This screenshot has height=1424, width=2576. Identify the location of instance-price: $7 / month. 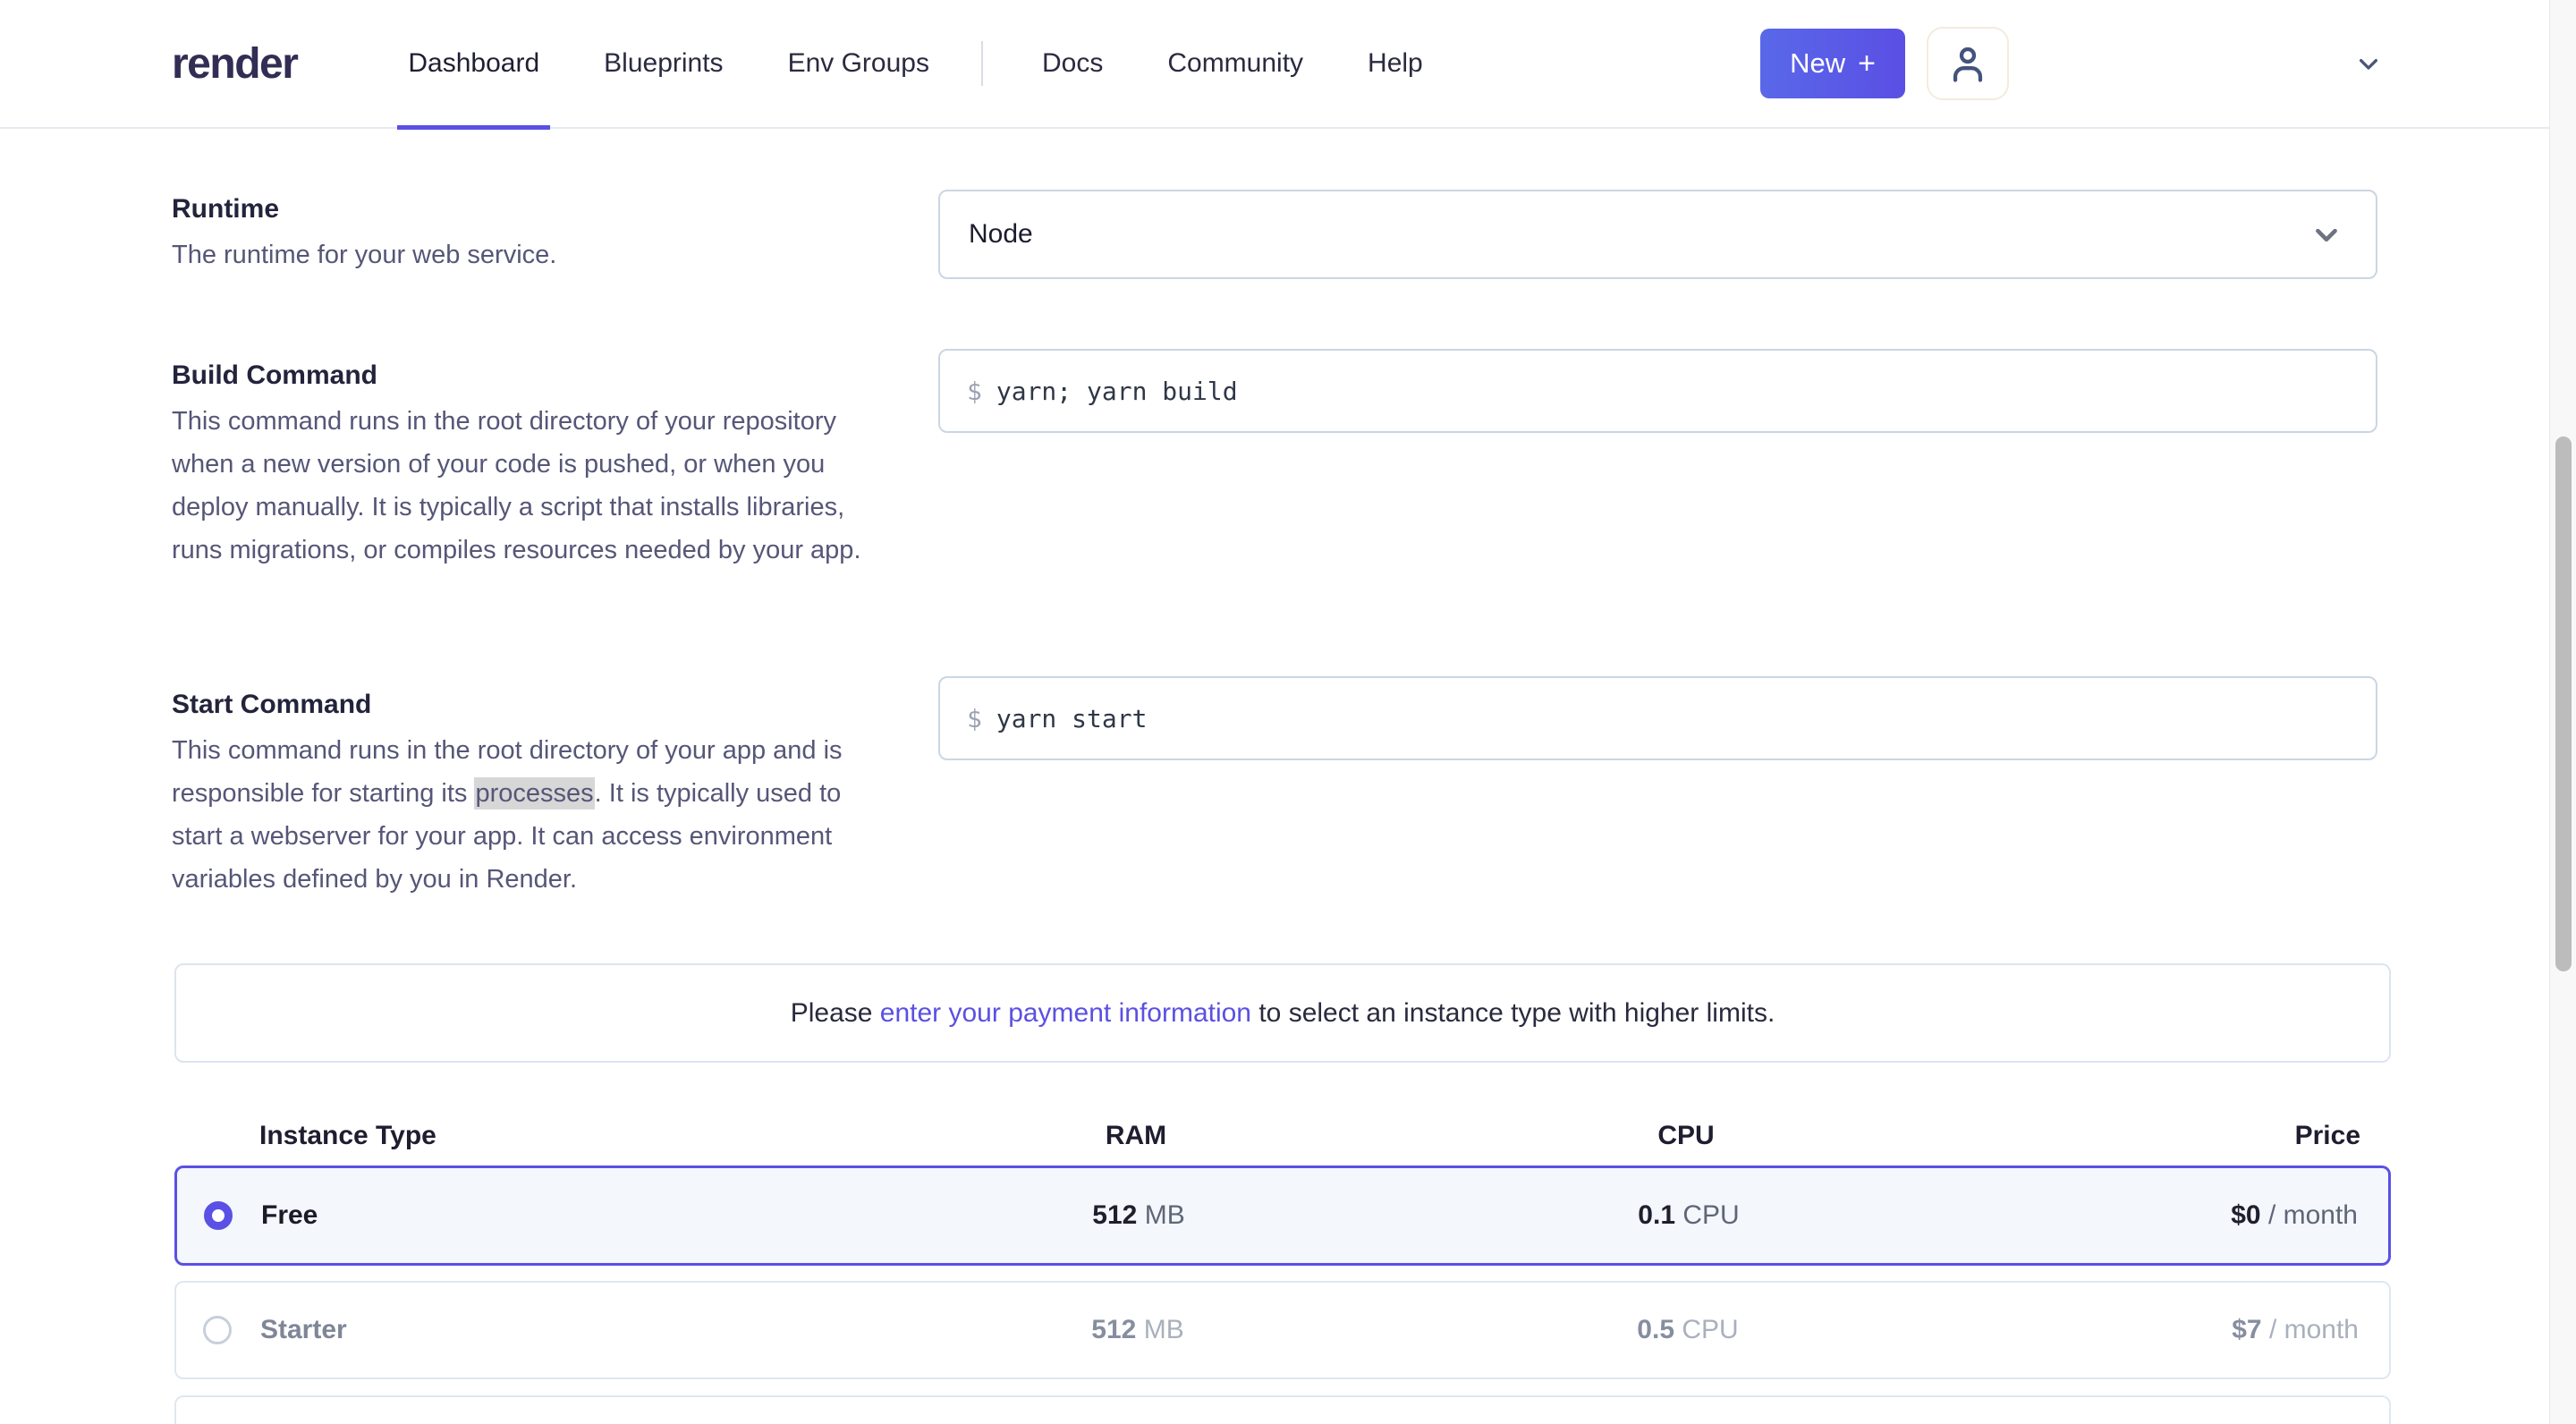
(2295, 1329).